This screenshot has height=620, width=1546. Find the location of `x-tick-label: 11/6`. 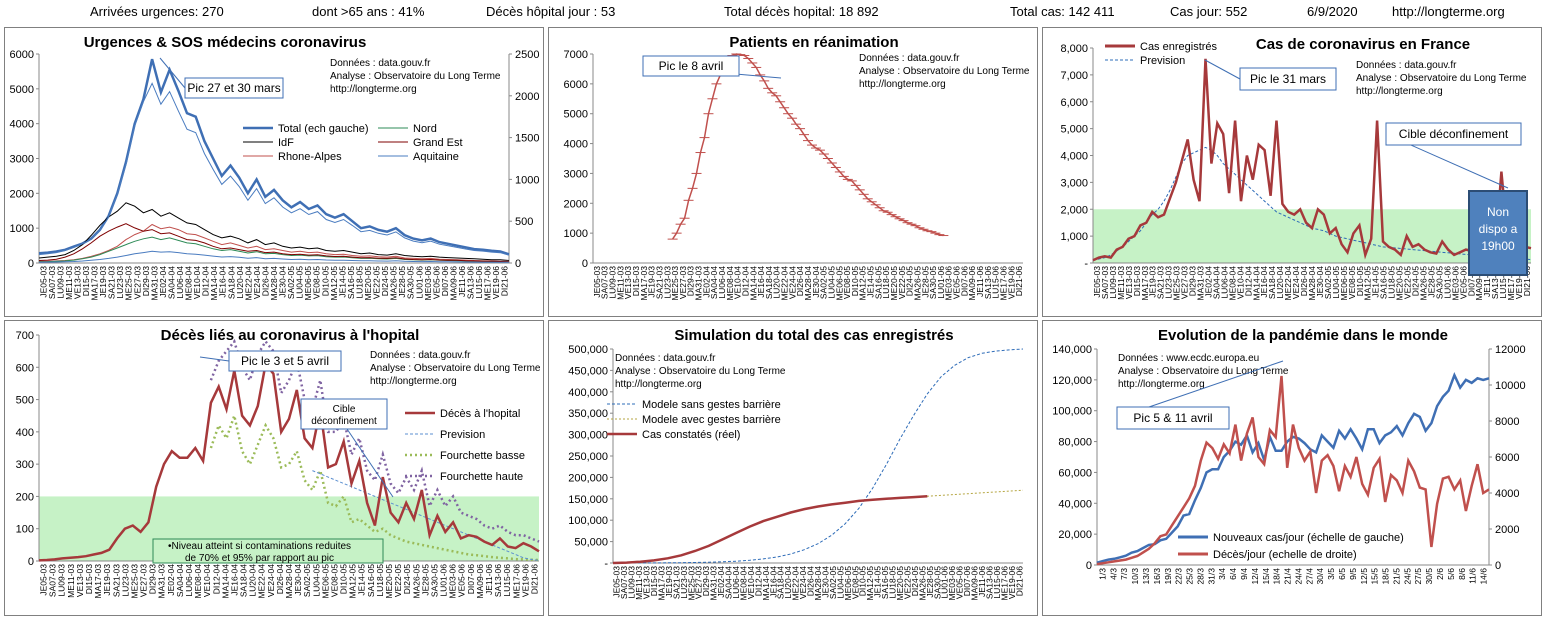

x-tick-label: 11/6 is located at coordinates (1473, 576).